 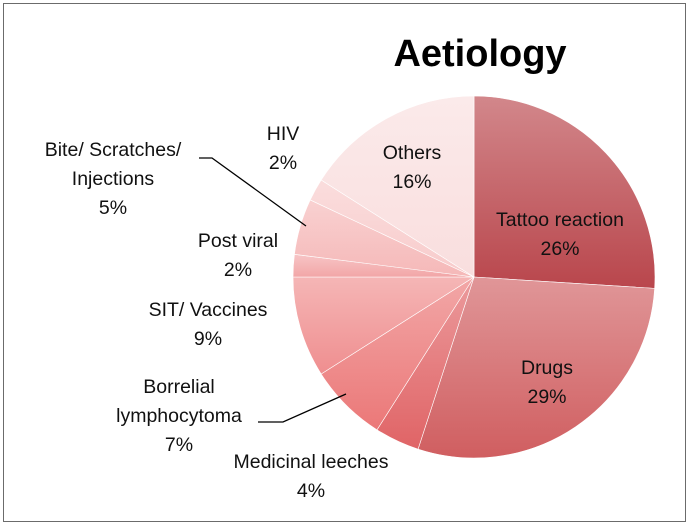 I want to click on slice-label-drugs: Drugs 29%, so click(x=547, y=382).